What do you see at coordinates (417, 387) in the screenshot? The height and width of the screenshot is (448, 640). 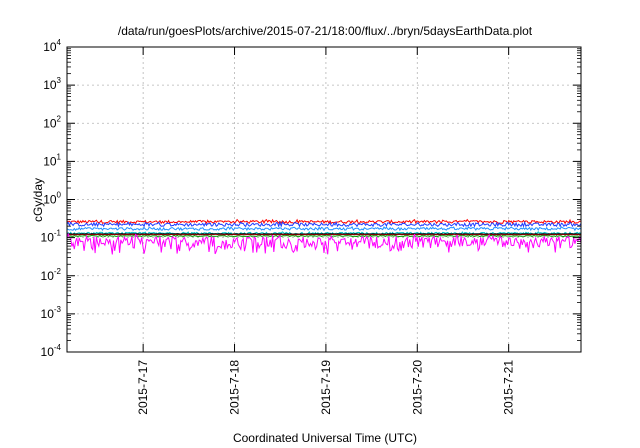 I see `x-tick-label: 2015-7-20` at bounding box center [417, 387].